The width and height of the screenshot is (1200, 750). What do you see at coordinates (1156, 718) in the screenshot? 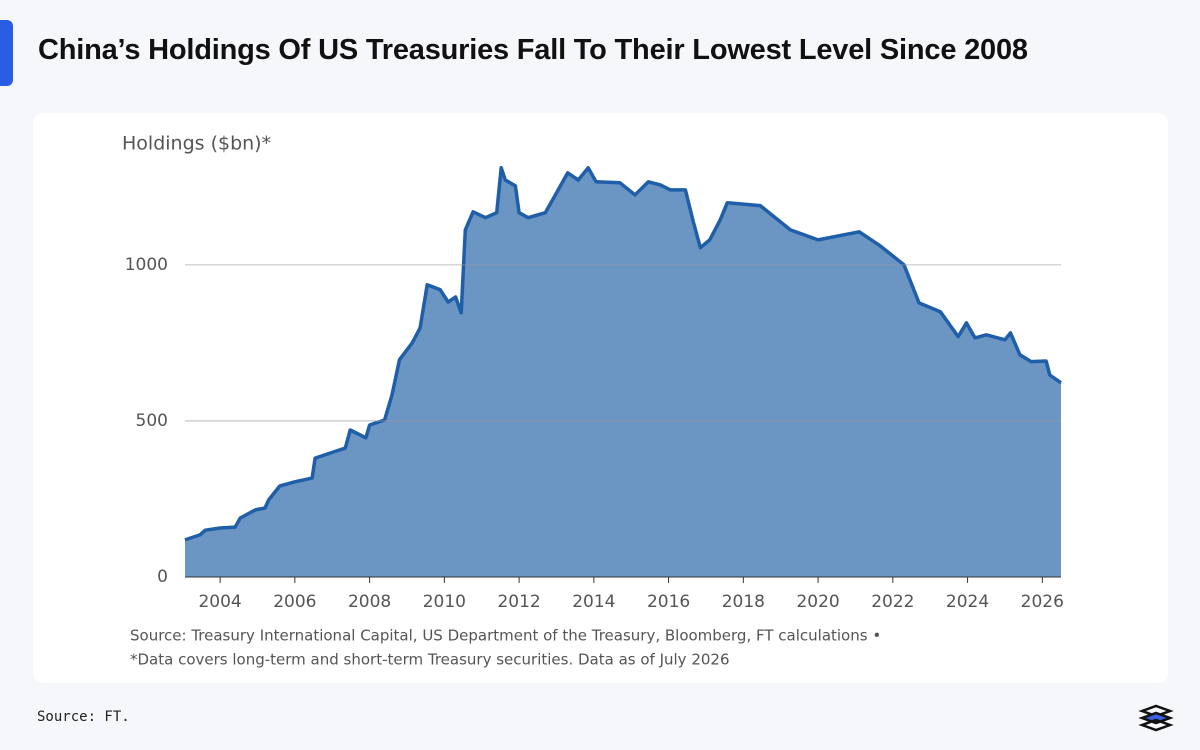
I see `logo` at bounding box center [1156, 718].